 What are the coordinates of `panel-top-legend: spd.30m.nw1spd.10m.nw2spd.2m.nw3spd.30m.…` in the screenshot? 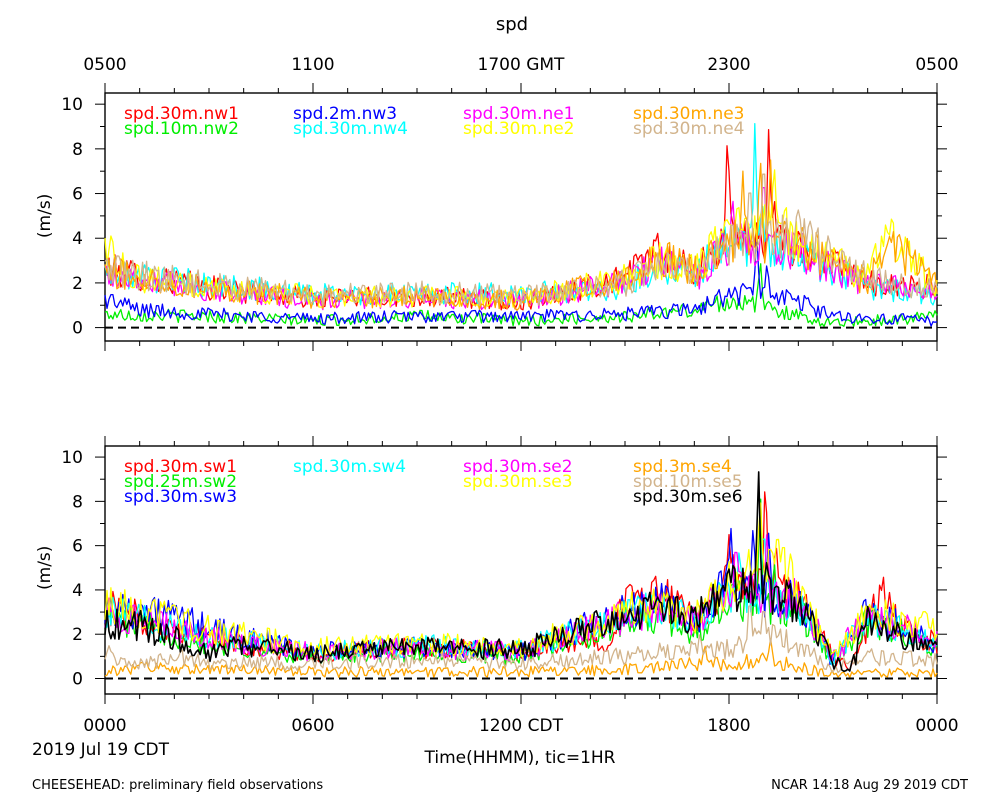 It's located at (434, 121).